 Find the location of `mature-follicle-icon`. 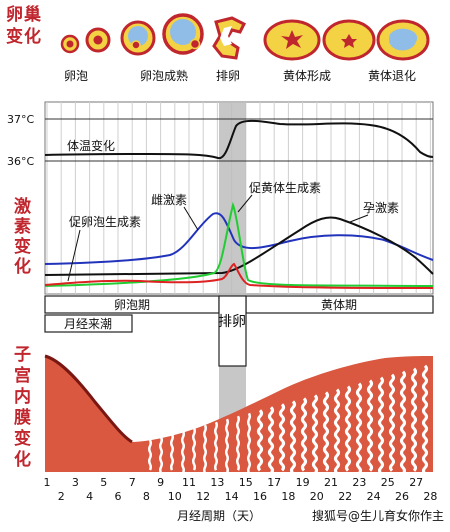

mature-follicle-icon is located at coordinates (183, 34).